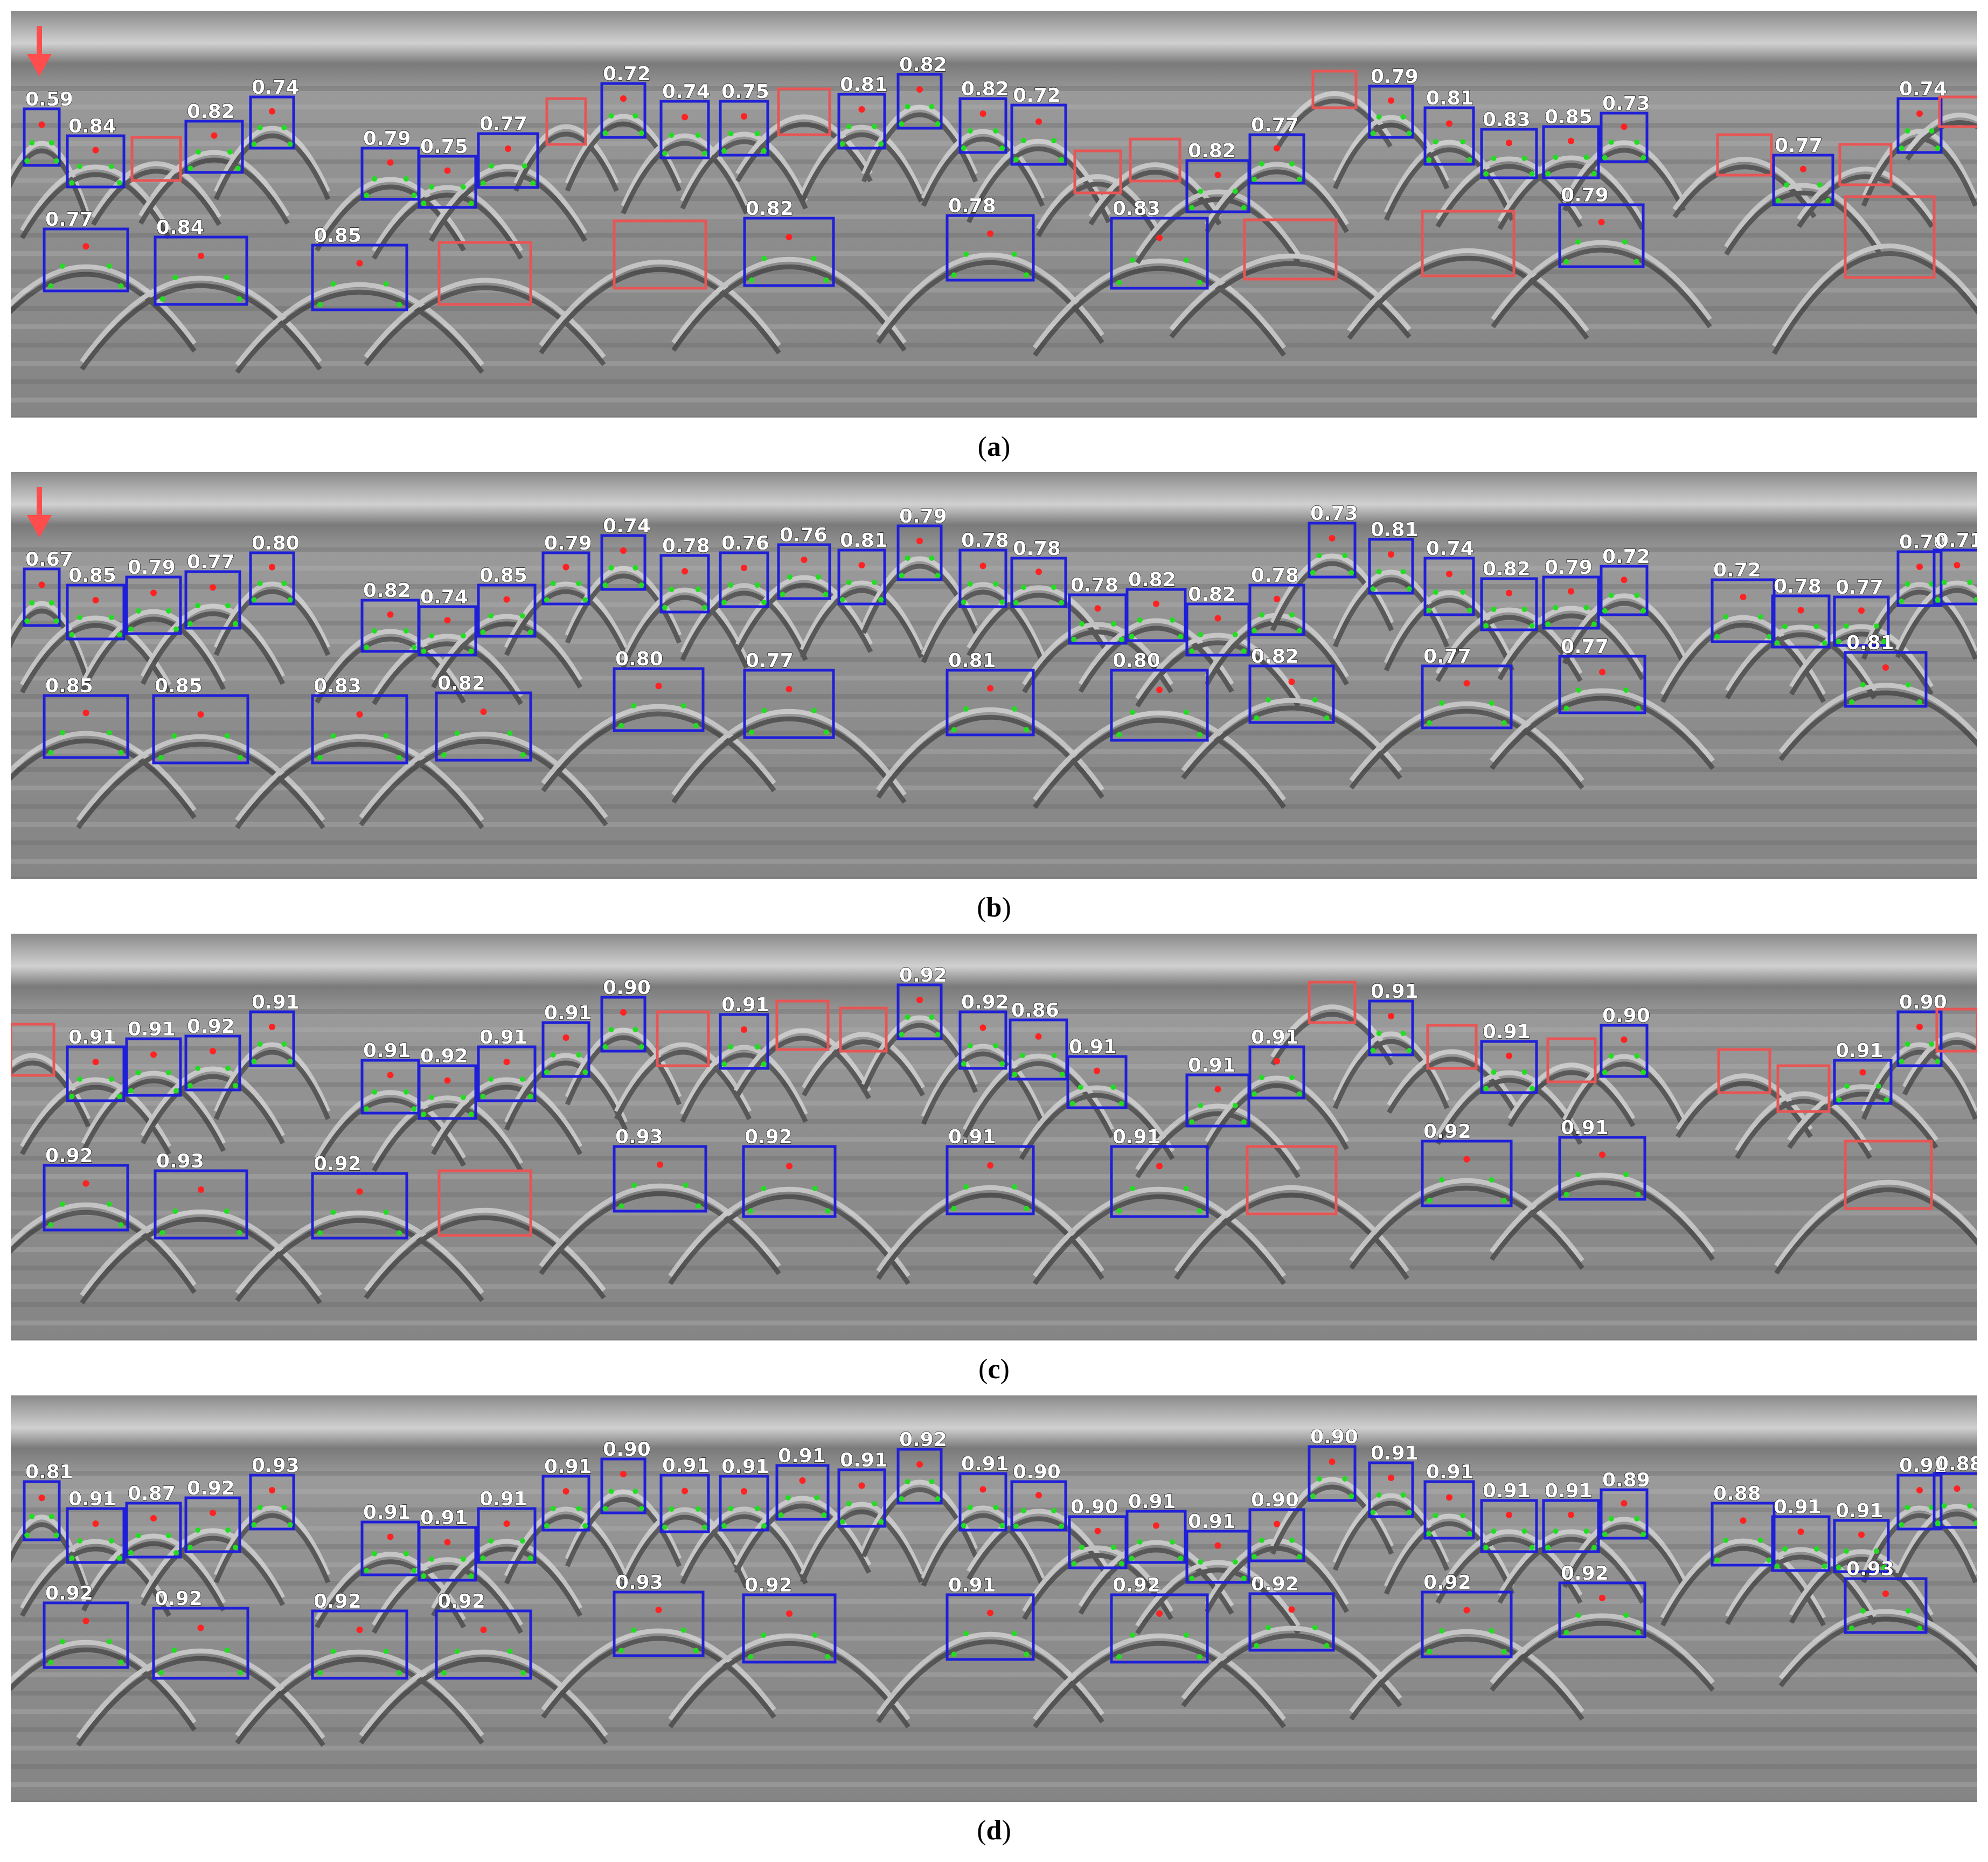 Image resolution: width=1988 pixels, height=1862 pixels. What do you see at coordinates (994, 907) in the screenshot?
I see `caption-b: (b)` at bounding box center [994, 907].